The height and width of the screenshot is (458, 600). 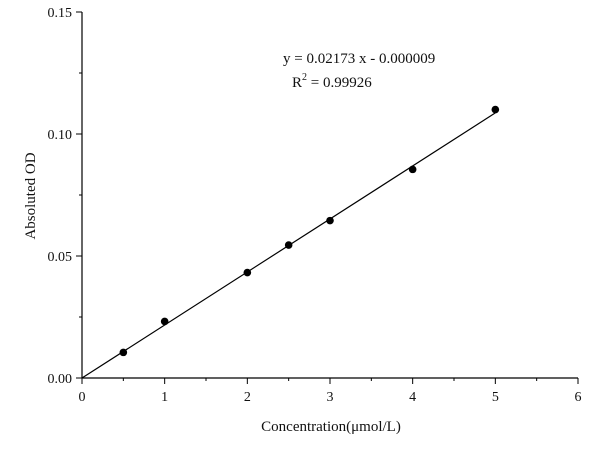 I want to click on x-tick-label: 1, so click(x=164, y=397).